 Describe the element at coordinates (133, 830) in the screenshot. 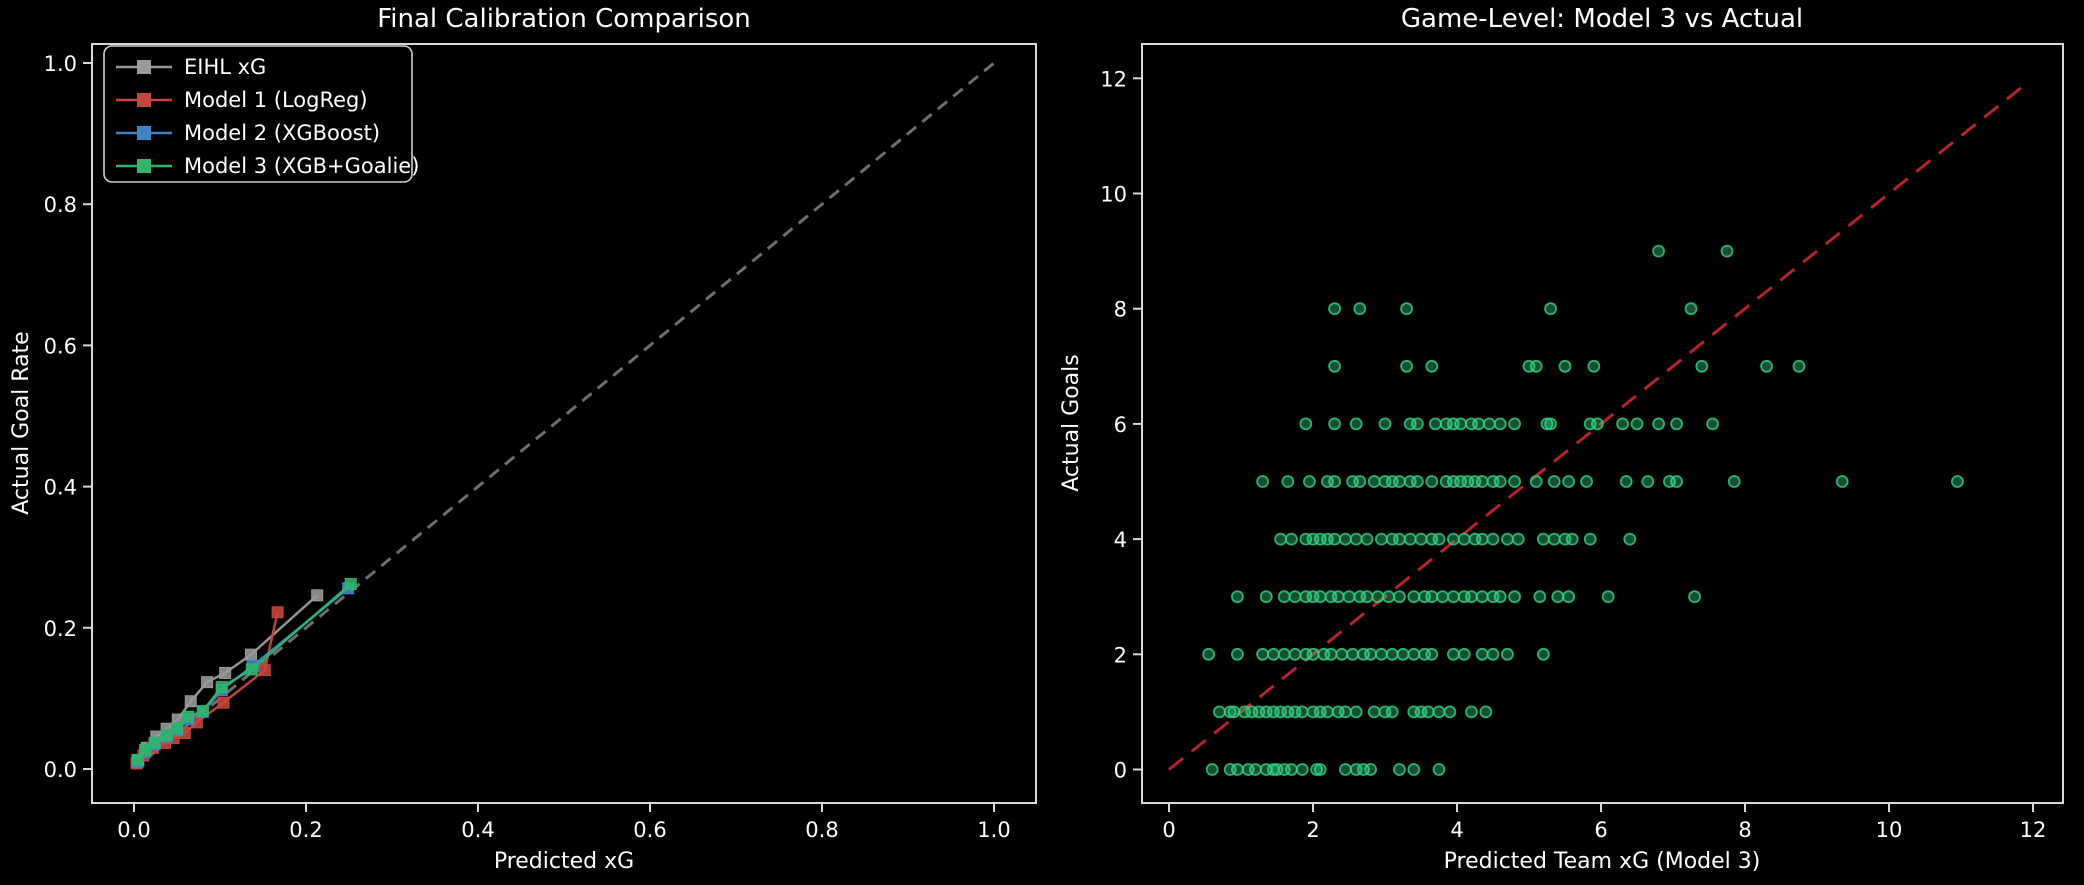

I see `x-tick-label: 0.0` at that location.